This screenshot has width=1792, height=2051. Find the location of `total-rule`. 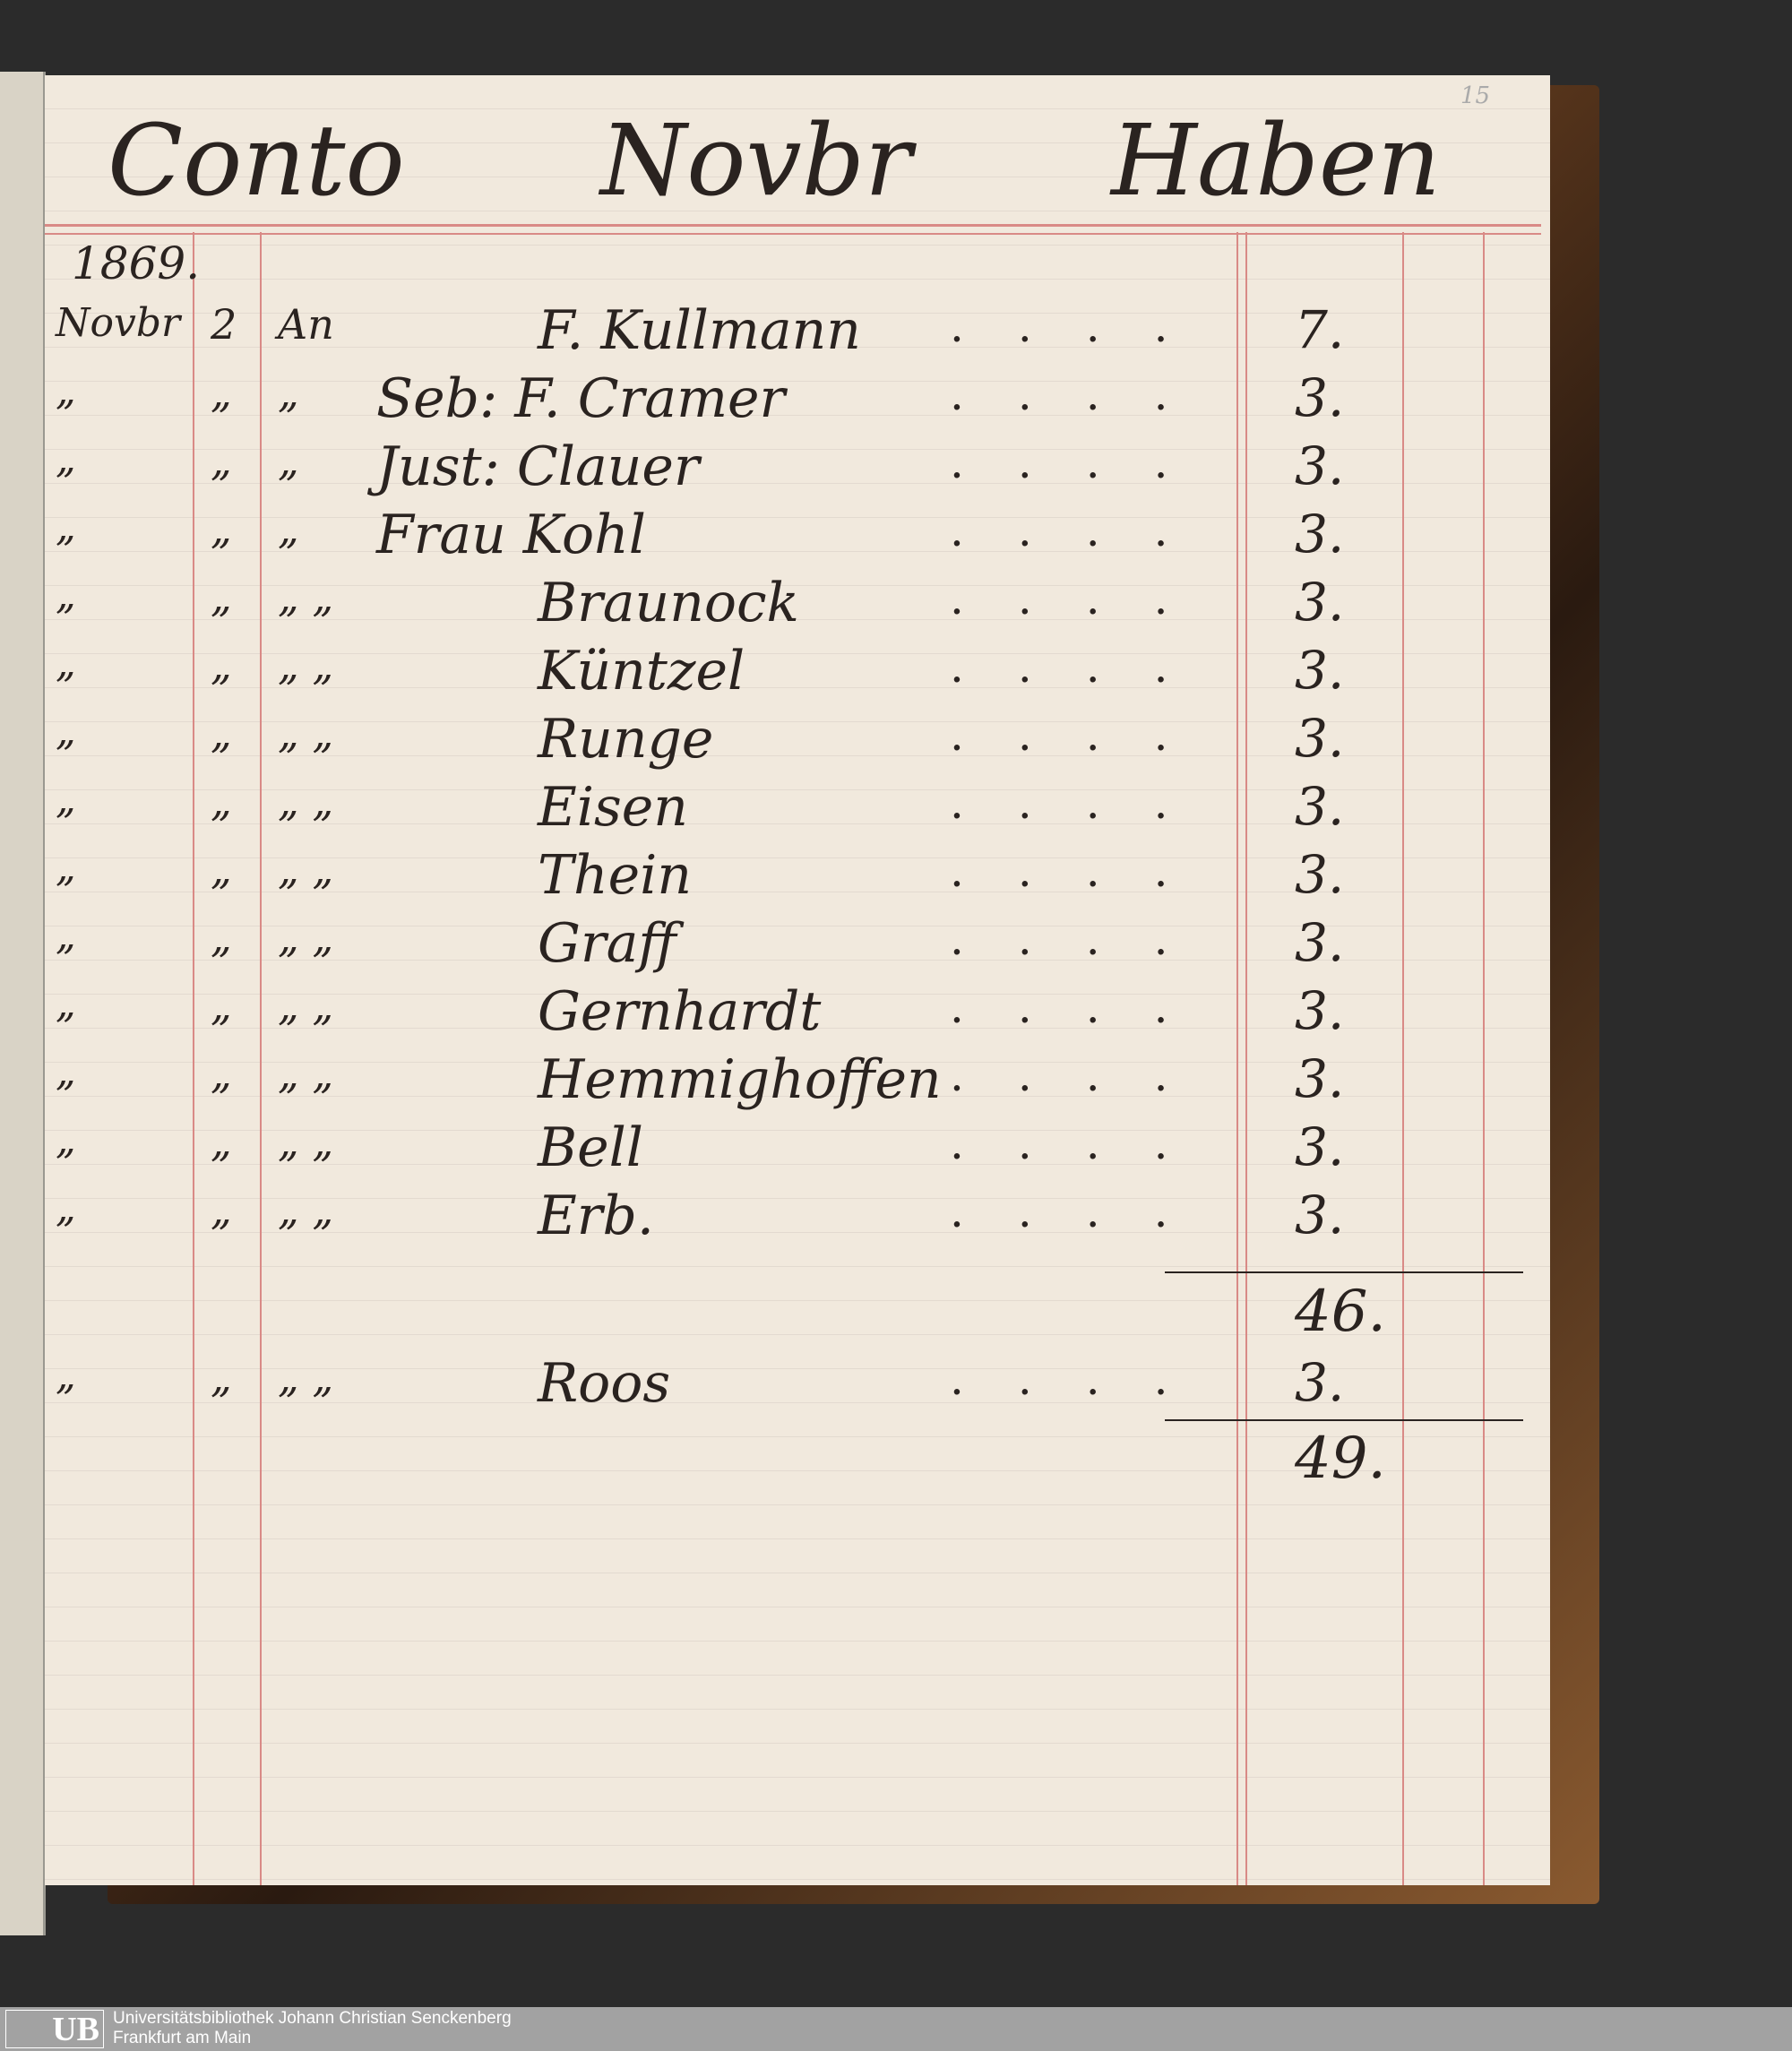

total-rule is located at coordinates (1344, 1420).